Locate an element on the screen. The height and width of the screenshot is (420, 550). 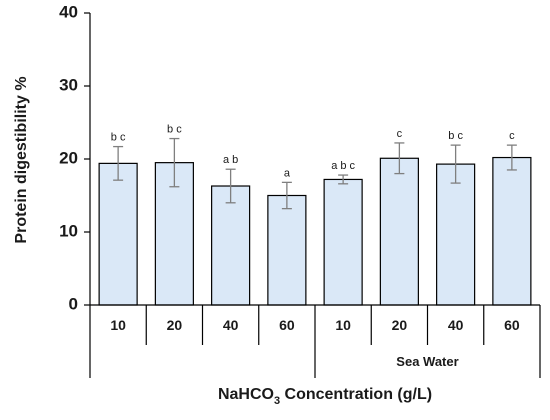
x-axis-title: NaHCO3 Concentration (g/L) is located at coordinates (325, 396).